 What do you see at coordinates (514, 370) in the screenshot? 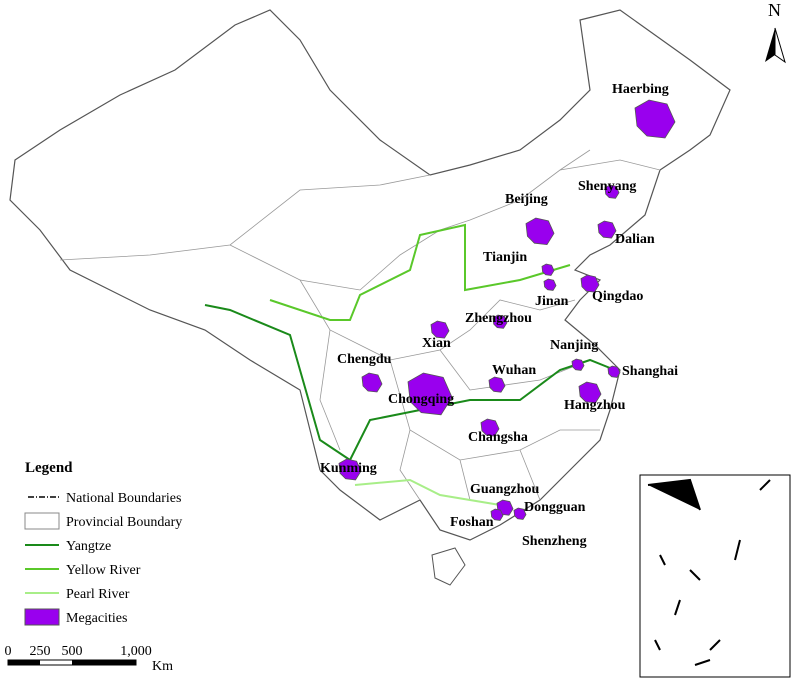
I see `city-label: Wuhan` at bounding box center [514, 370].